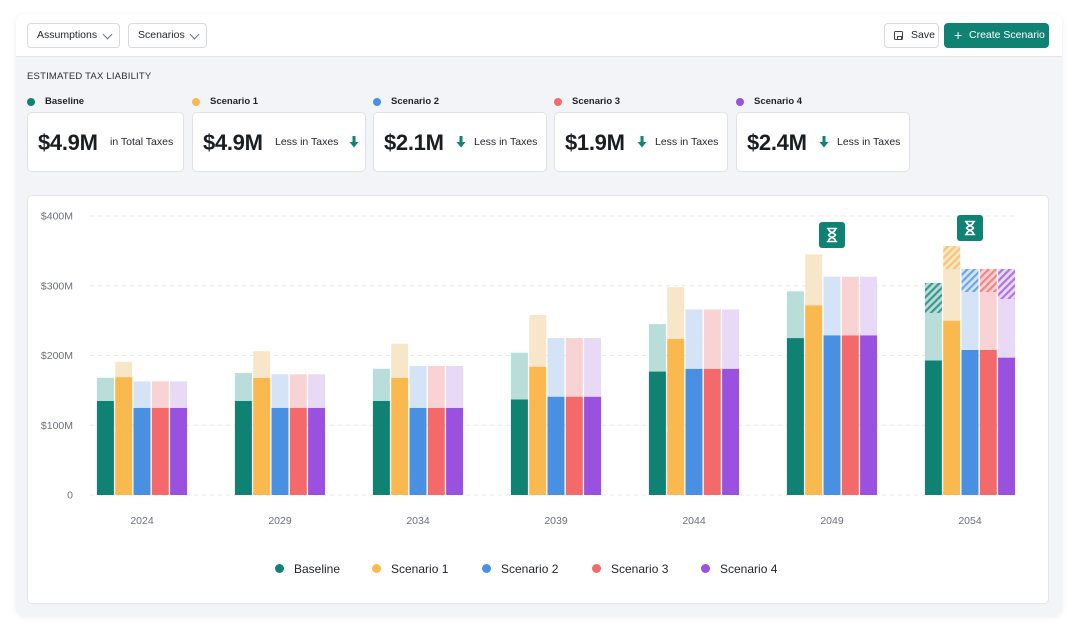  Describe the element at coordinates (420, 569) in the screenshot. I see `legend-label: Scenario 1` at that location.